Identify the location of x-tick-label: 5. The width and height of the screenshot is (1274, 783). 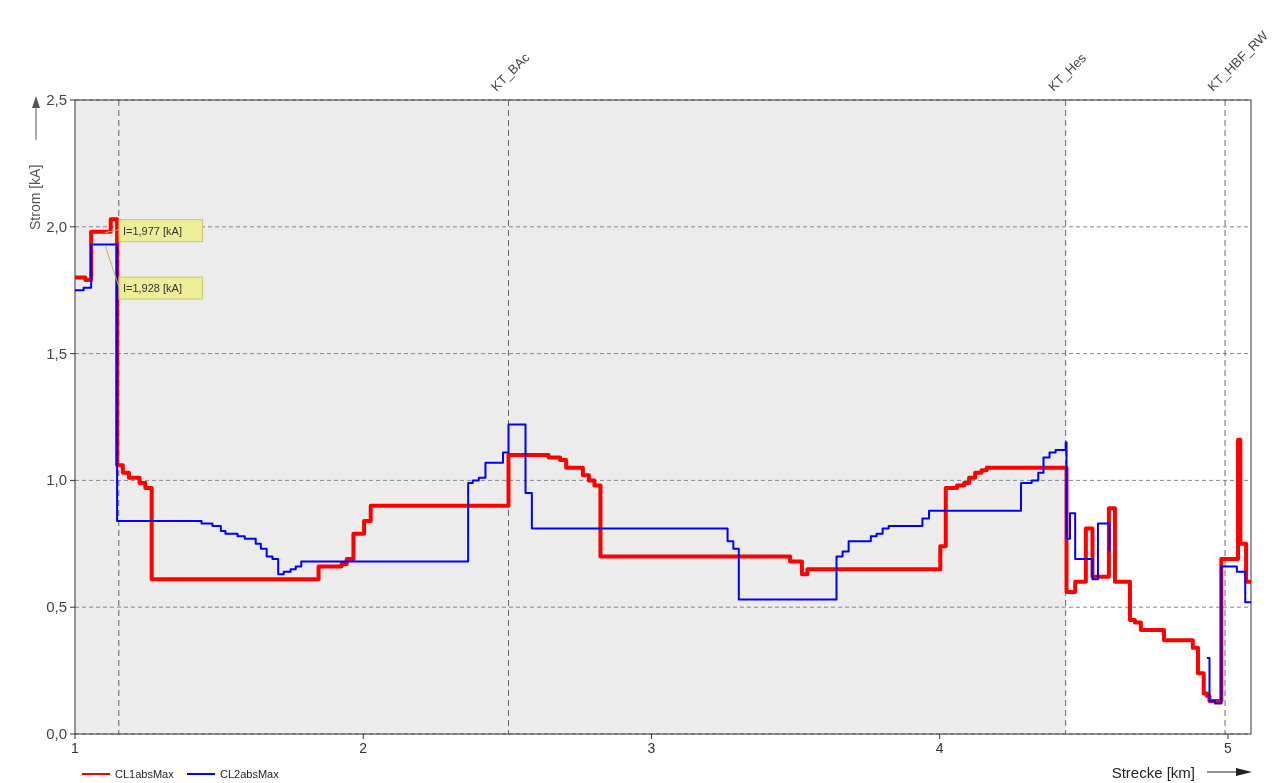
(1228, 748).